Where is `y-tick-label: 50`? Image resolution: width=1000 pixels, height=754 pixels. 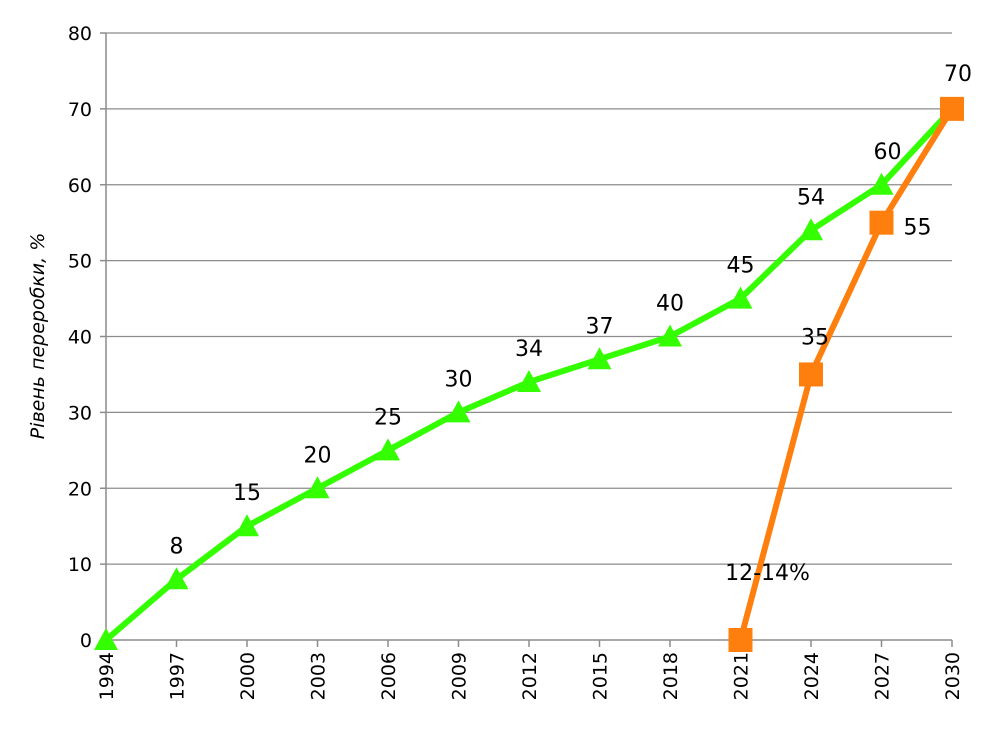 y-tick-label: 50 is located at coordinates (80, 262).